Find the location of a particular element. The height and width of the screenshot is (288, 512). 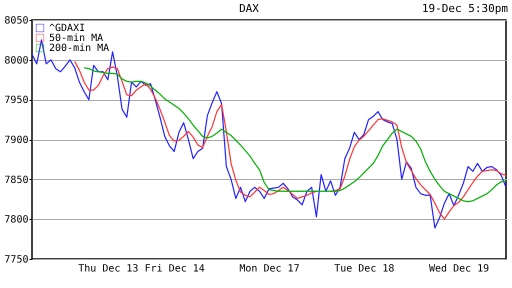

legend-label: 200-min MA is located at coordinates (79, 48).